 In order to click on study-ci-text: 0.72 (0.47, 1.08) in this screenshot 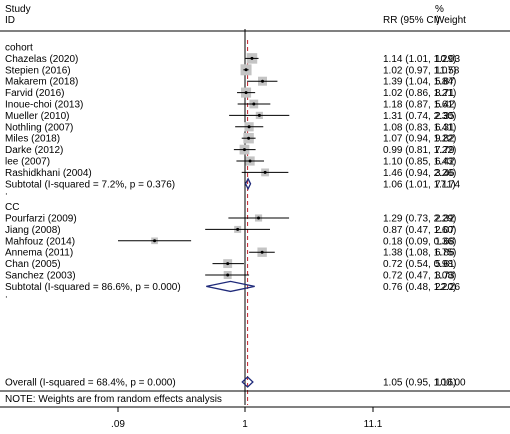, I will do `click(419, 276)`.